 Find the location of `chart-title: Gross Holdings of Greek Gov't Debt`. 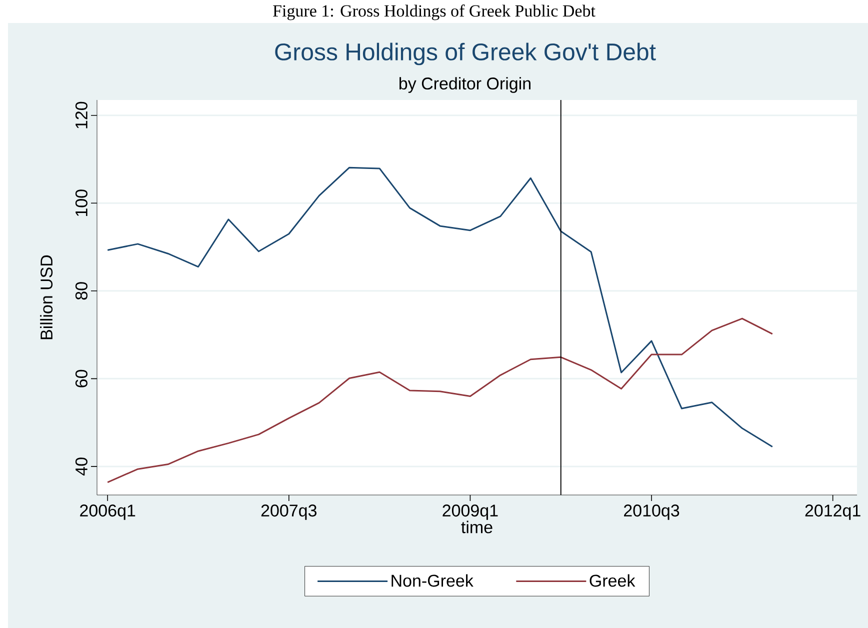

chart-title: Gross Holdings of Greek Gov't Debt is located at coordinates (465, 54).